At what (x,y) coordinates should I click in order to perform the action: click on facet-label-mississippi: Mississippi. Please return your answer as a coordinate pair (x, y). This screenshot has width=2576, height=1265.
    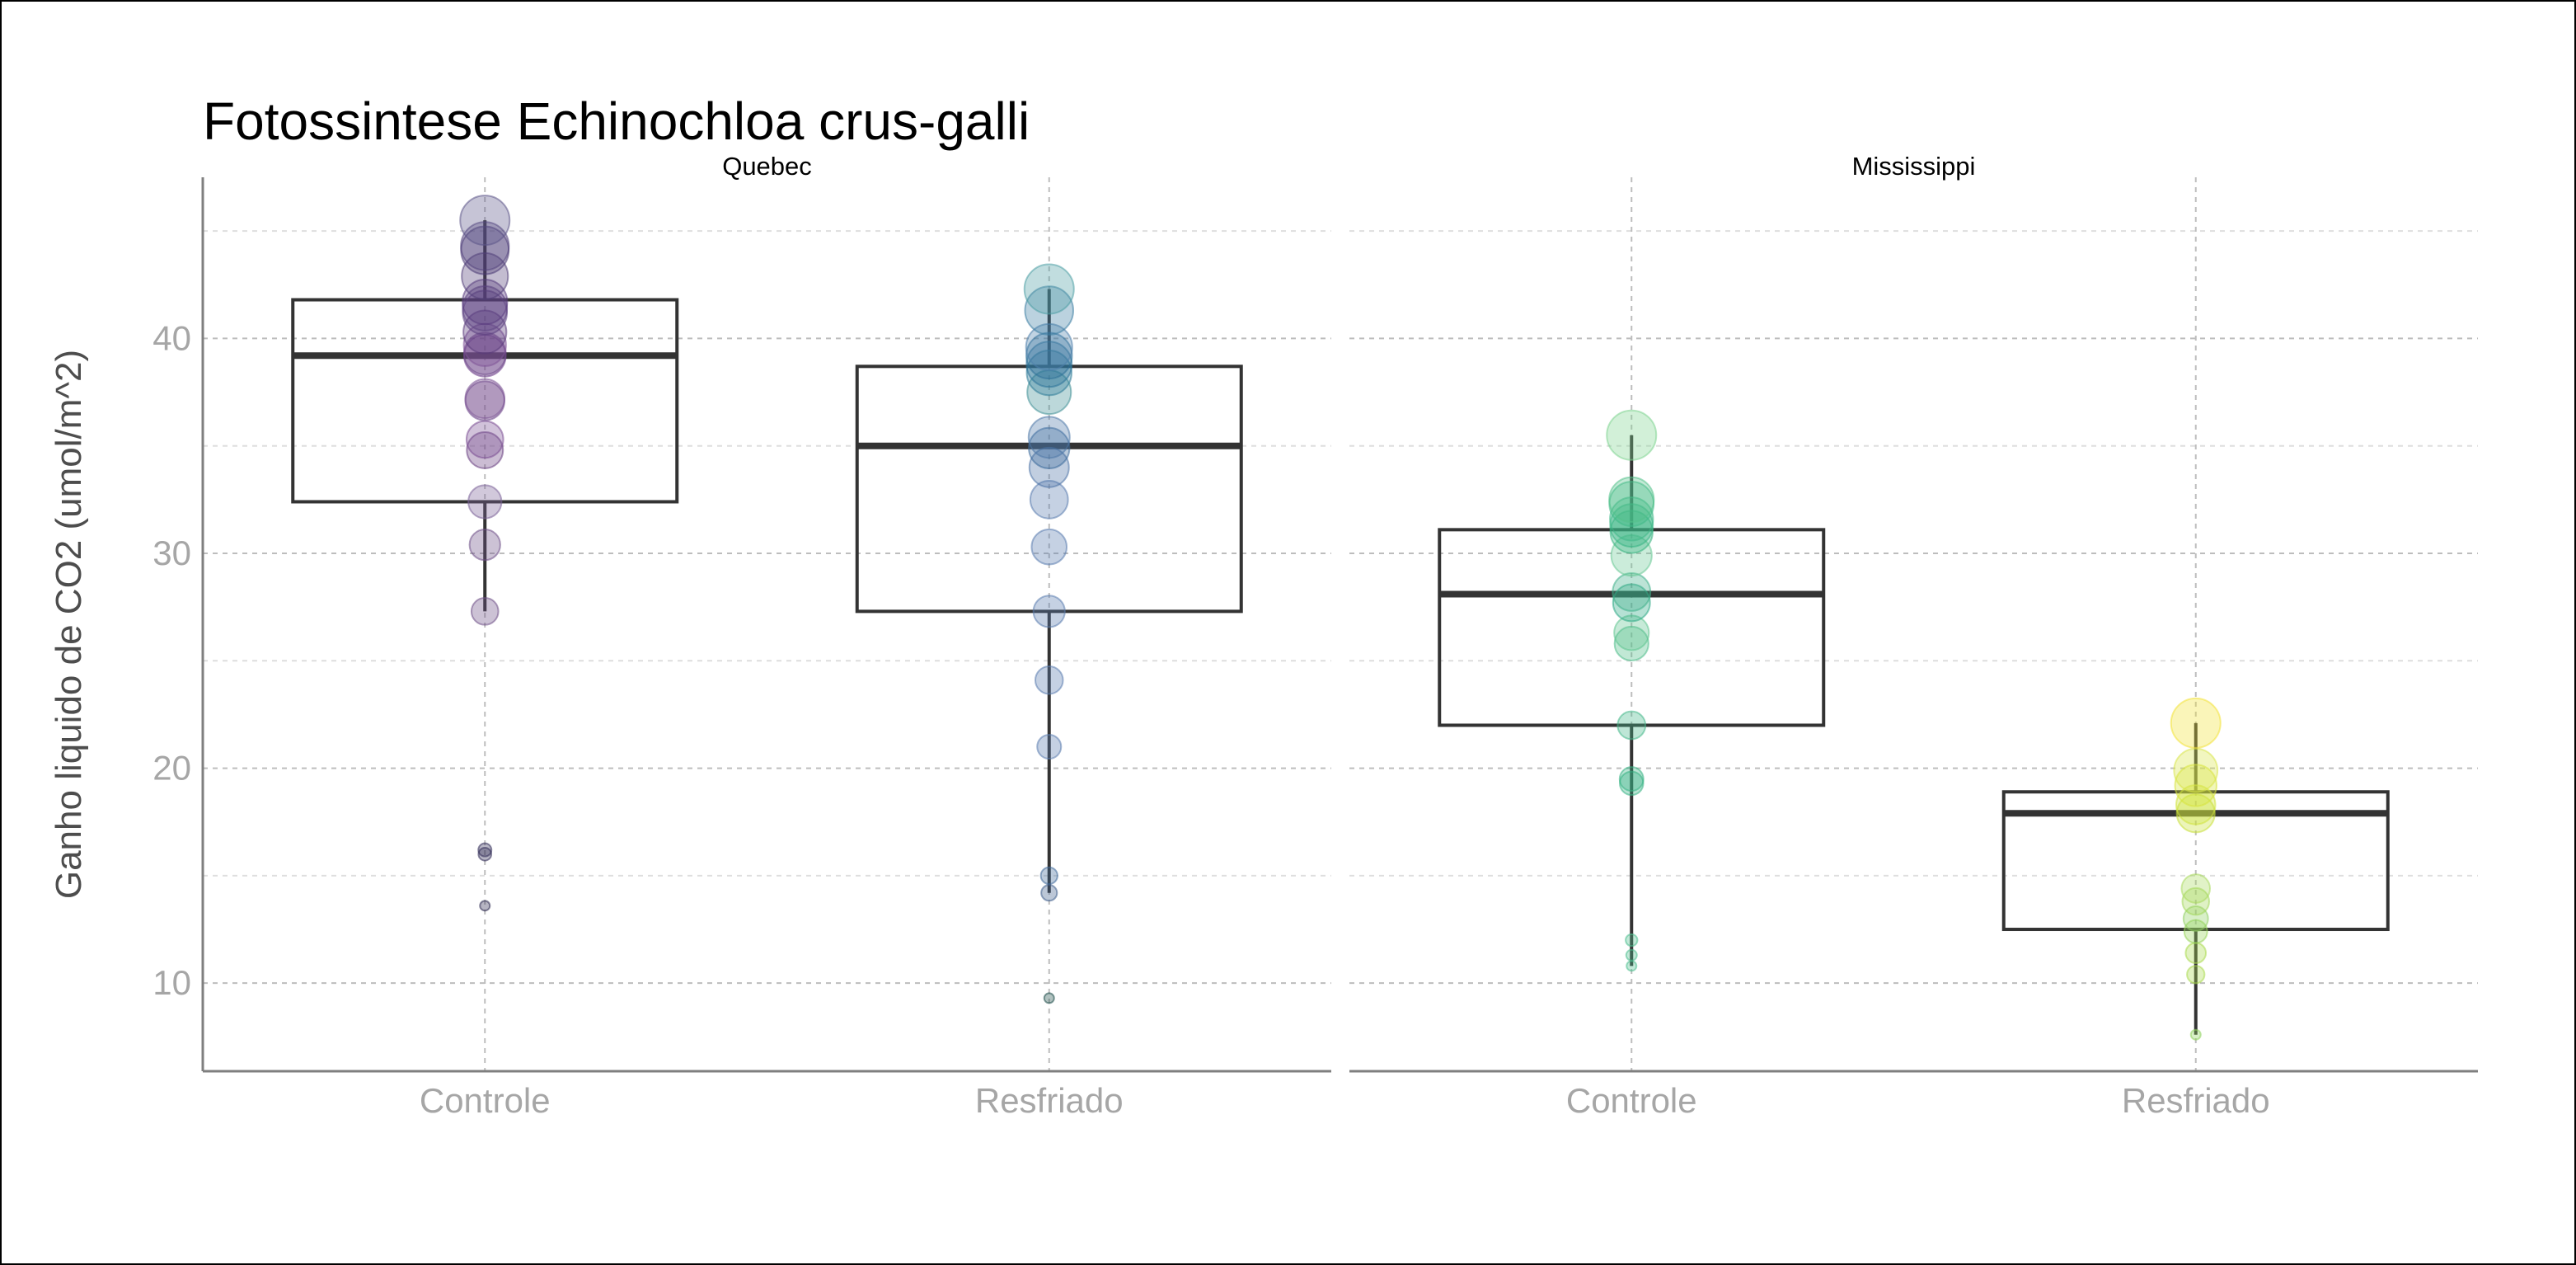
    Looking at the image, I should click on (1914, 167).